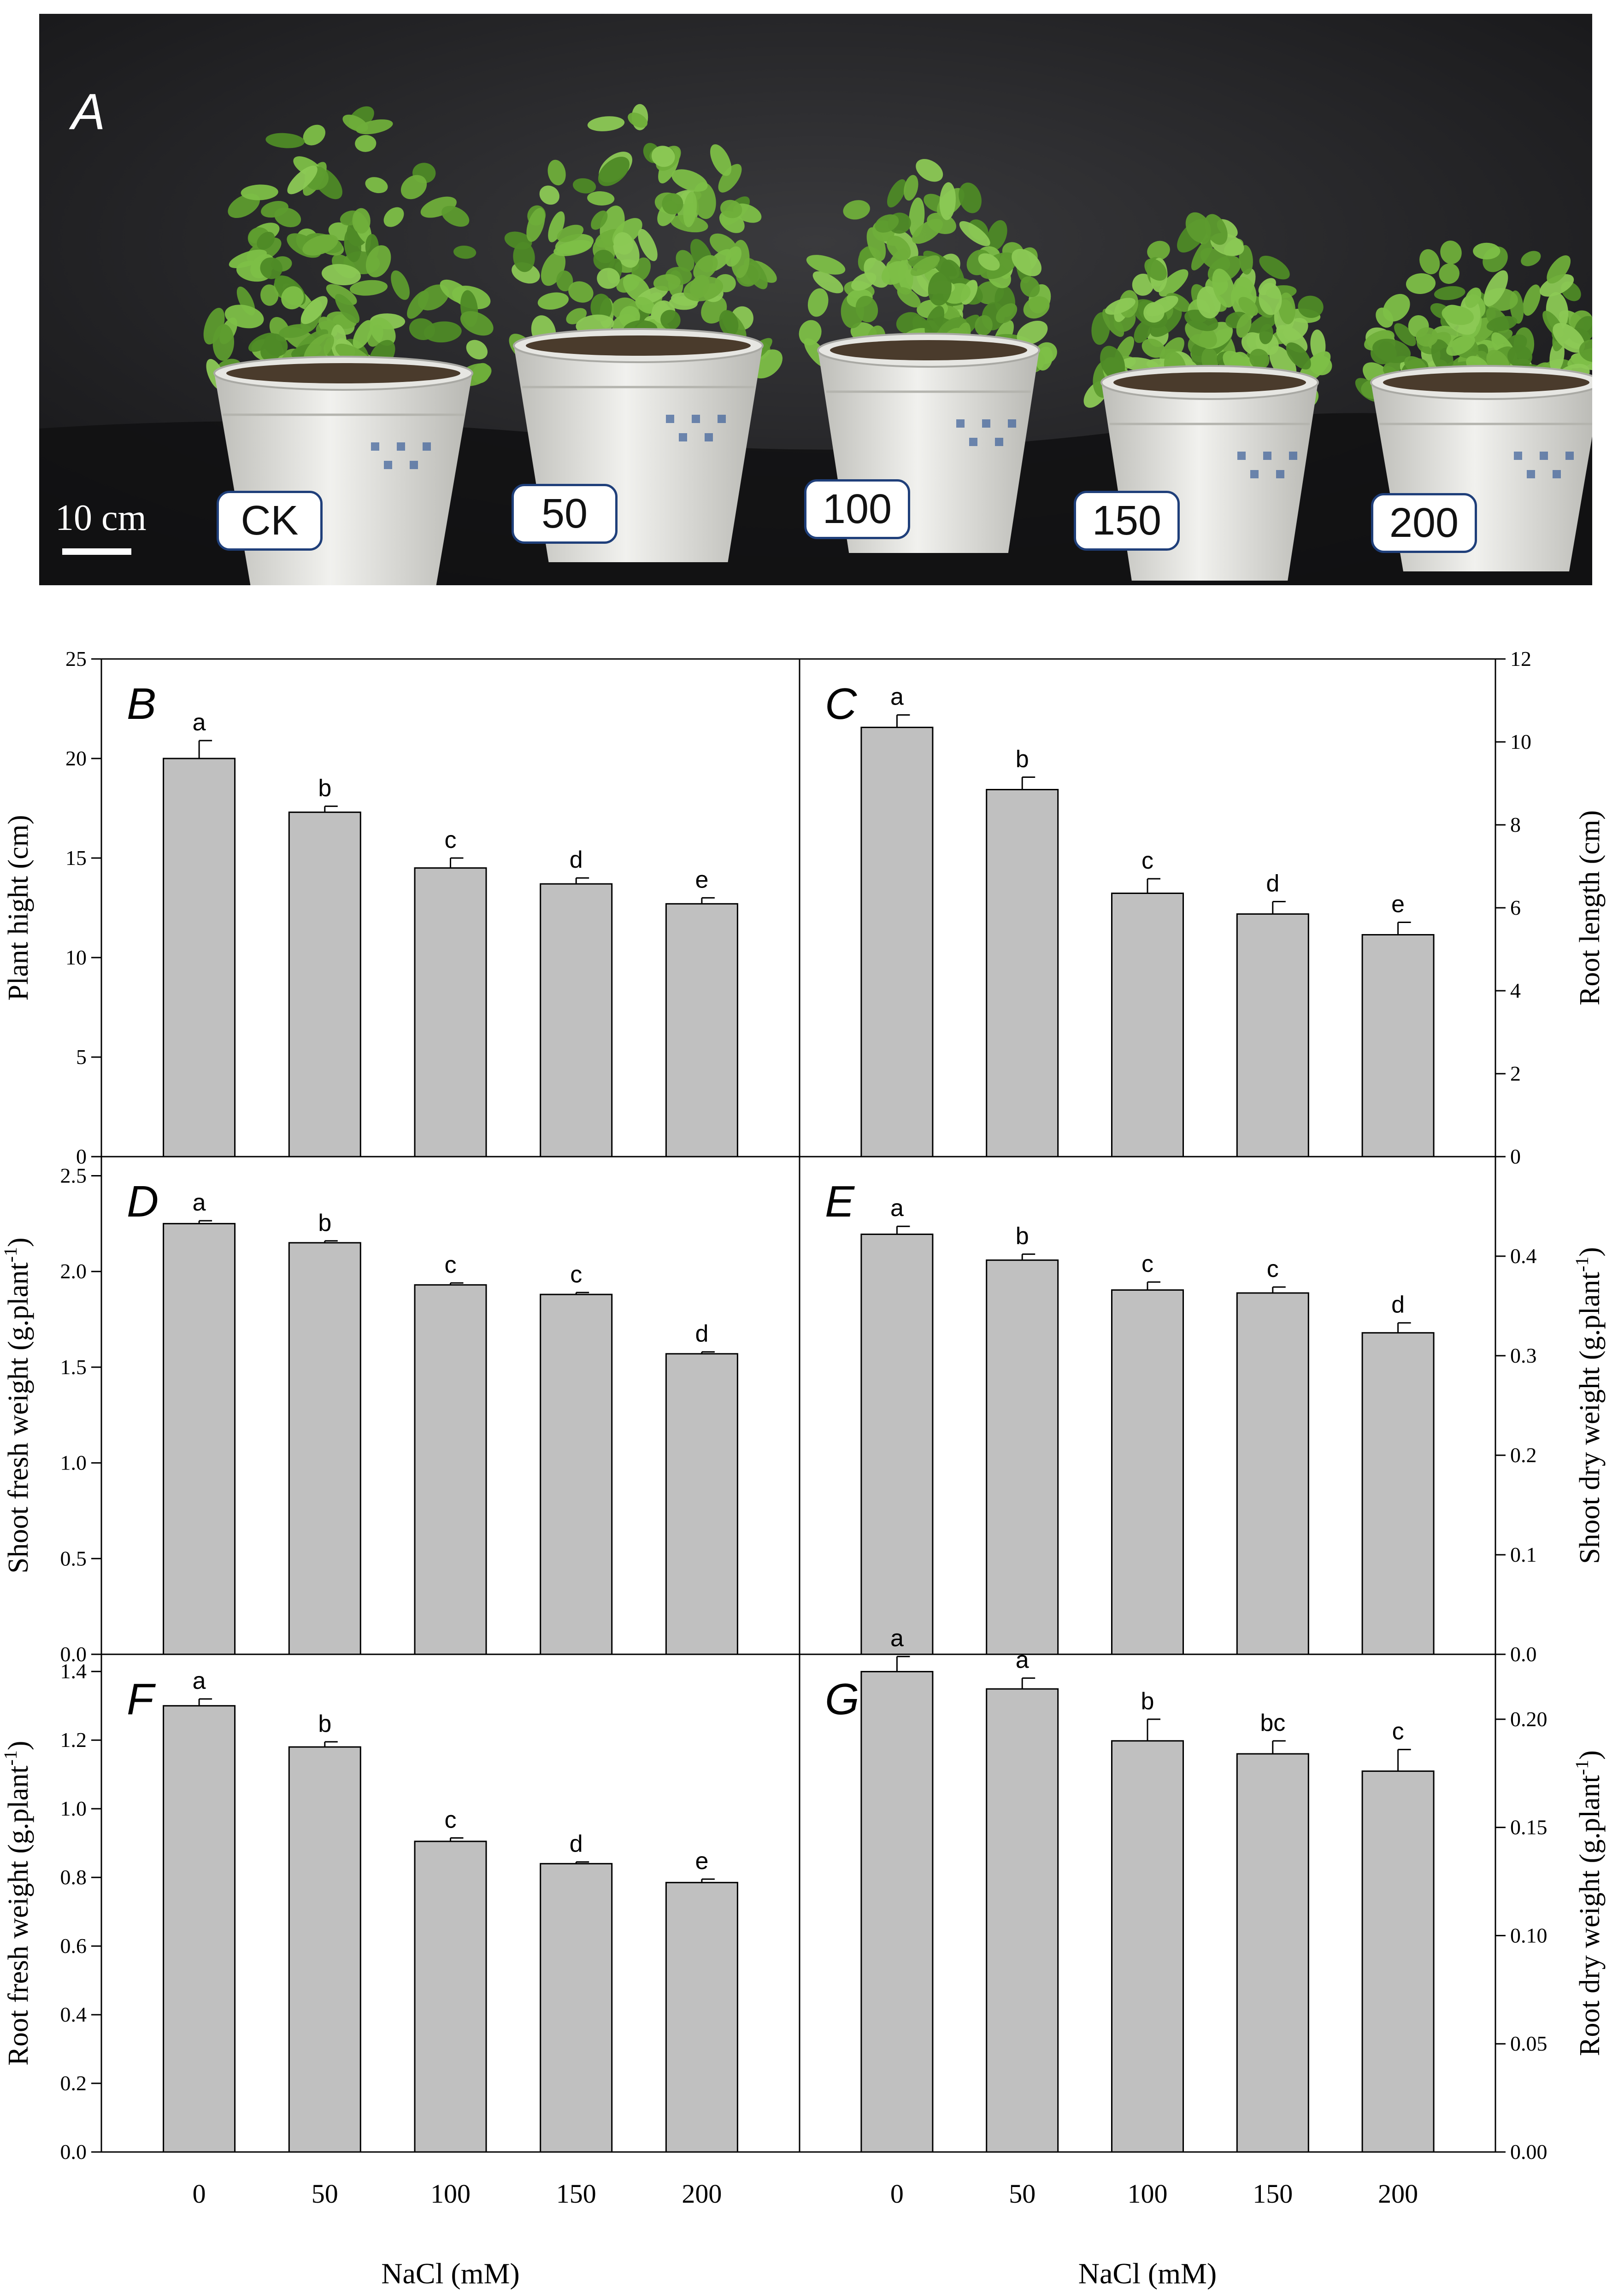 The width and height of the screenshot is (1624, 2293). I want to click on significance-letter: e, so click(701, 1861).